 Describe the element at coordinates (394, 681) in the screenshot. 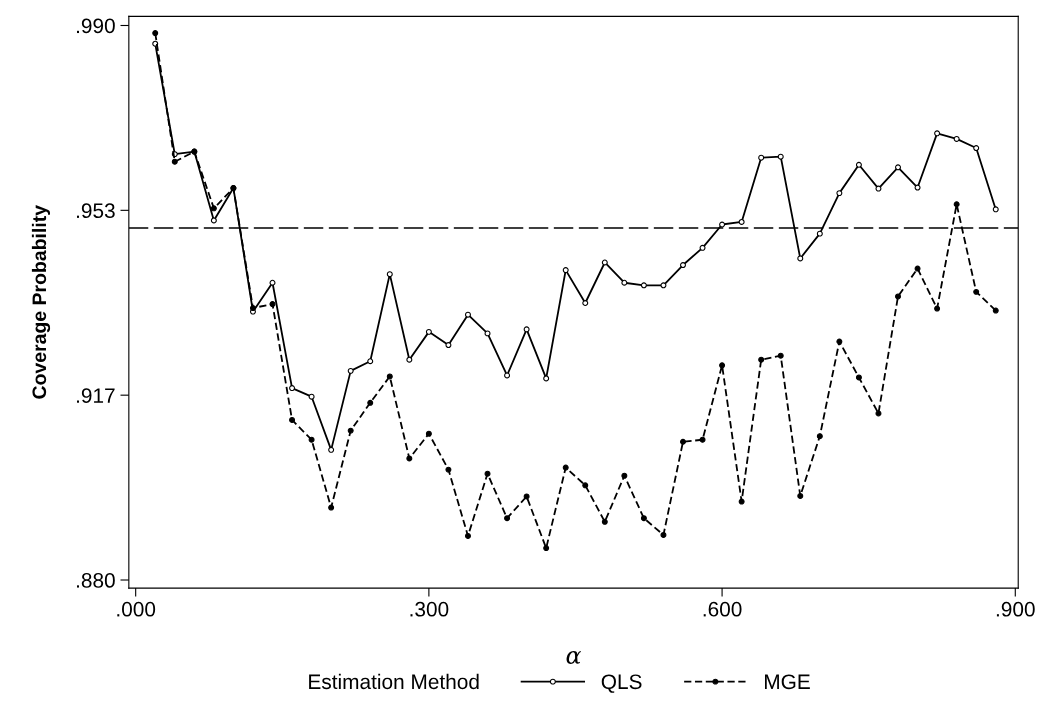

I see `legend-title: Estimation Method` at that location.